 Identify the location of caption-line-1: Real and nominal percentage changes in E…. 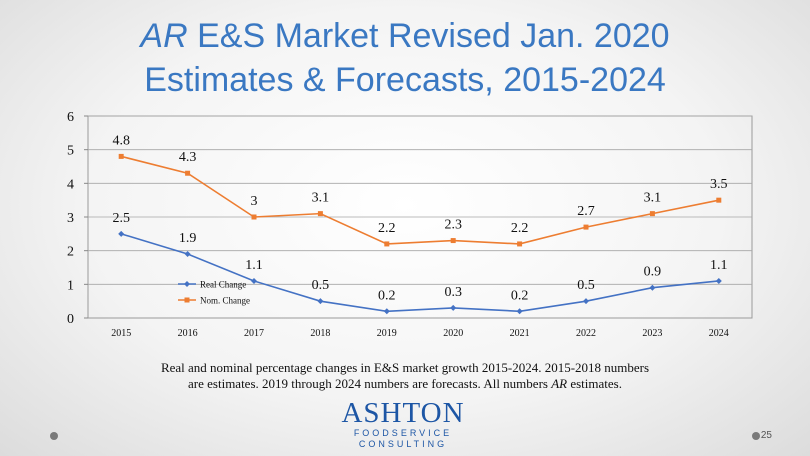
(405, 367).